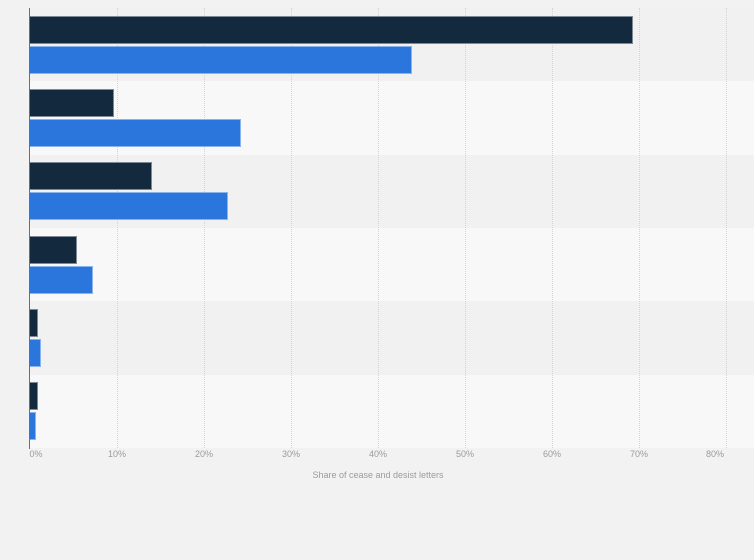 The image size is (754, 560). I want to click on bar-dark-navy-series-cat2, so click(71, 102).